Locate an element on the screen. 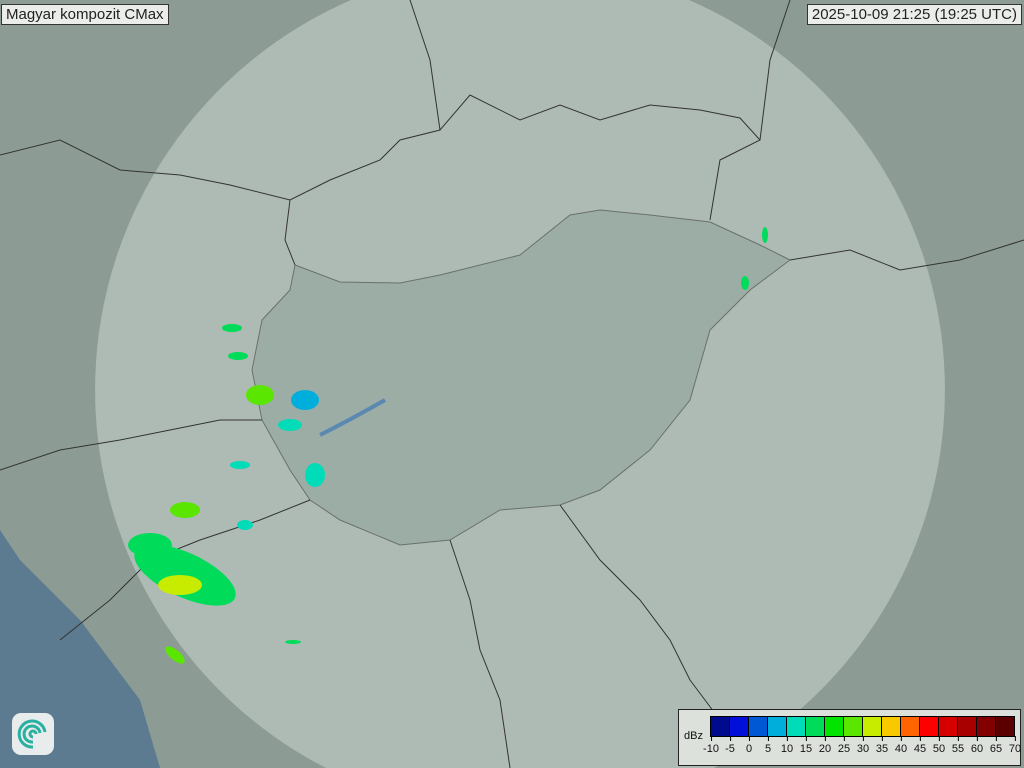 This screenshot has height=768, width=1024. legend-unit: dBz is located at coordinates (693, 736).